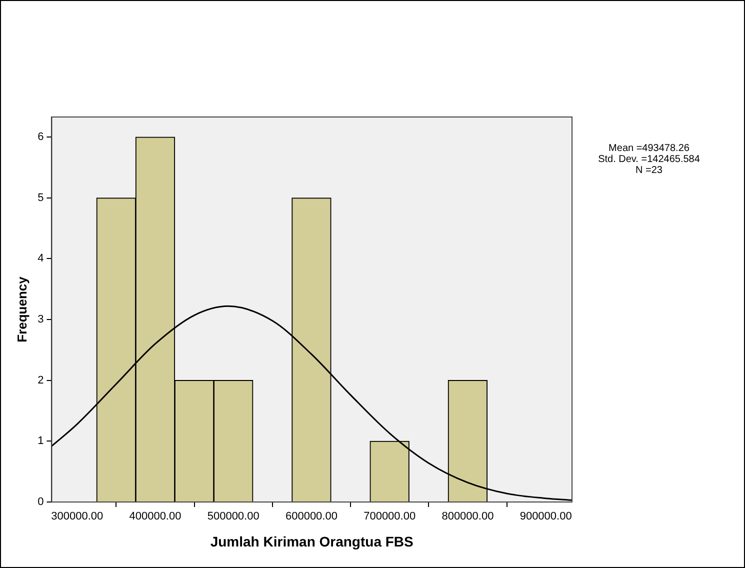  I want to click on text: Mean =493478.26, so click(649, 148).